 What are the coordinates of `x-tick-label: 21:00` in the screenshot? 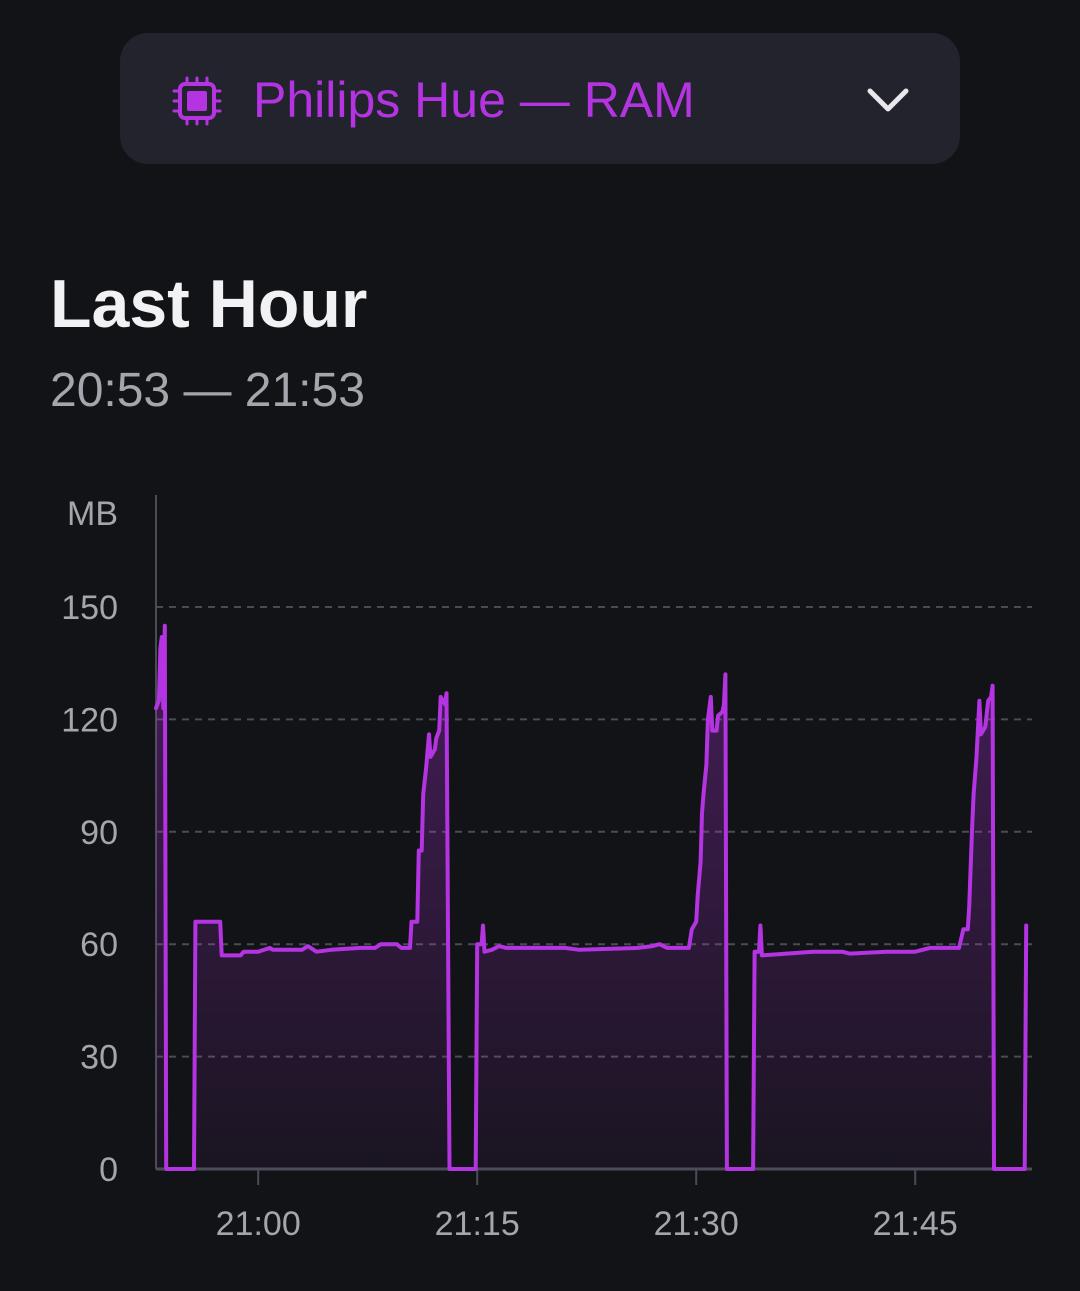 It's located at (258, 1224).